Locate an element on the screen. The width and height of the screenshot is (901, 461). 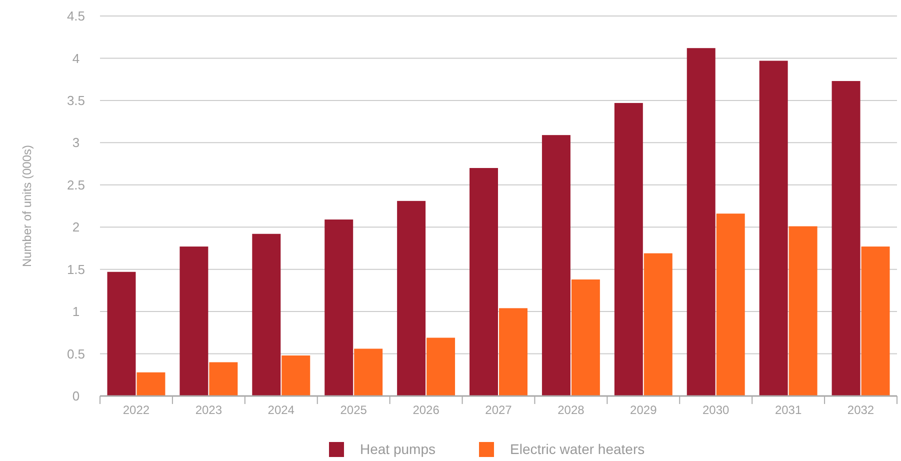
y-tick-label: 2.5 is located at coordinates (76, 184).